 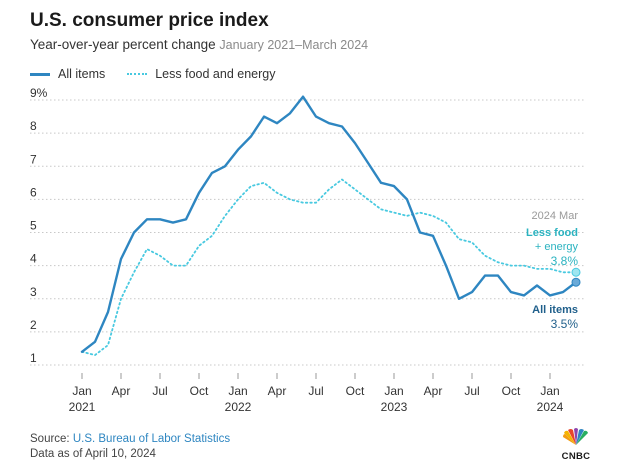 What do you see at coordinates (93, 454) in the screenshot?
I see `data-note: Data as of April 10, 2024` at bounding box center [93, 454].